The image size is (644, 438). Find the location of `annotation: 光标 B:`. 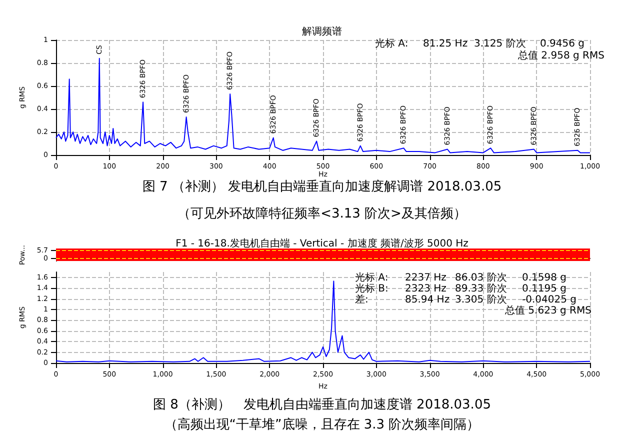

annotation: 光标 B: is located at coordinates (371, 288).